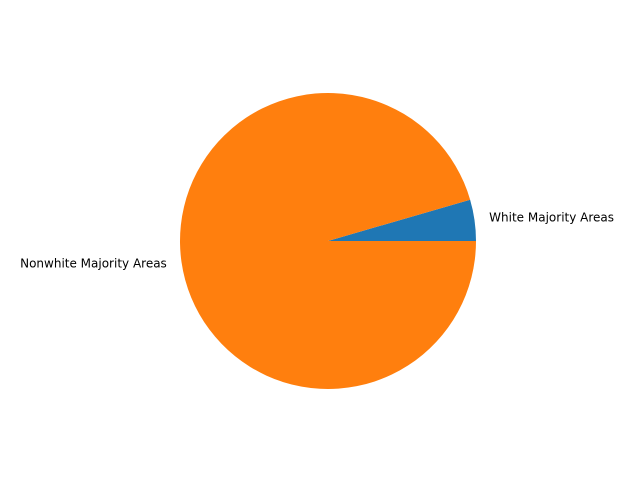 The height and width of the screenshot is (480, 640). Describe the element at coordinates (551, 218) in the screenshot. I see `pie-label-white-majority-areas: White Majority Areas` at that location.